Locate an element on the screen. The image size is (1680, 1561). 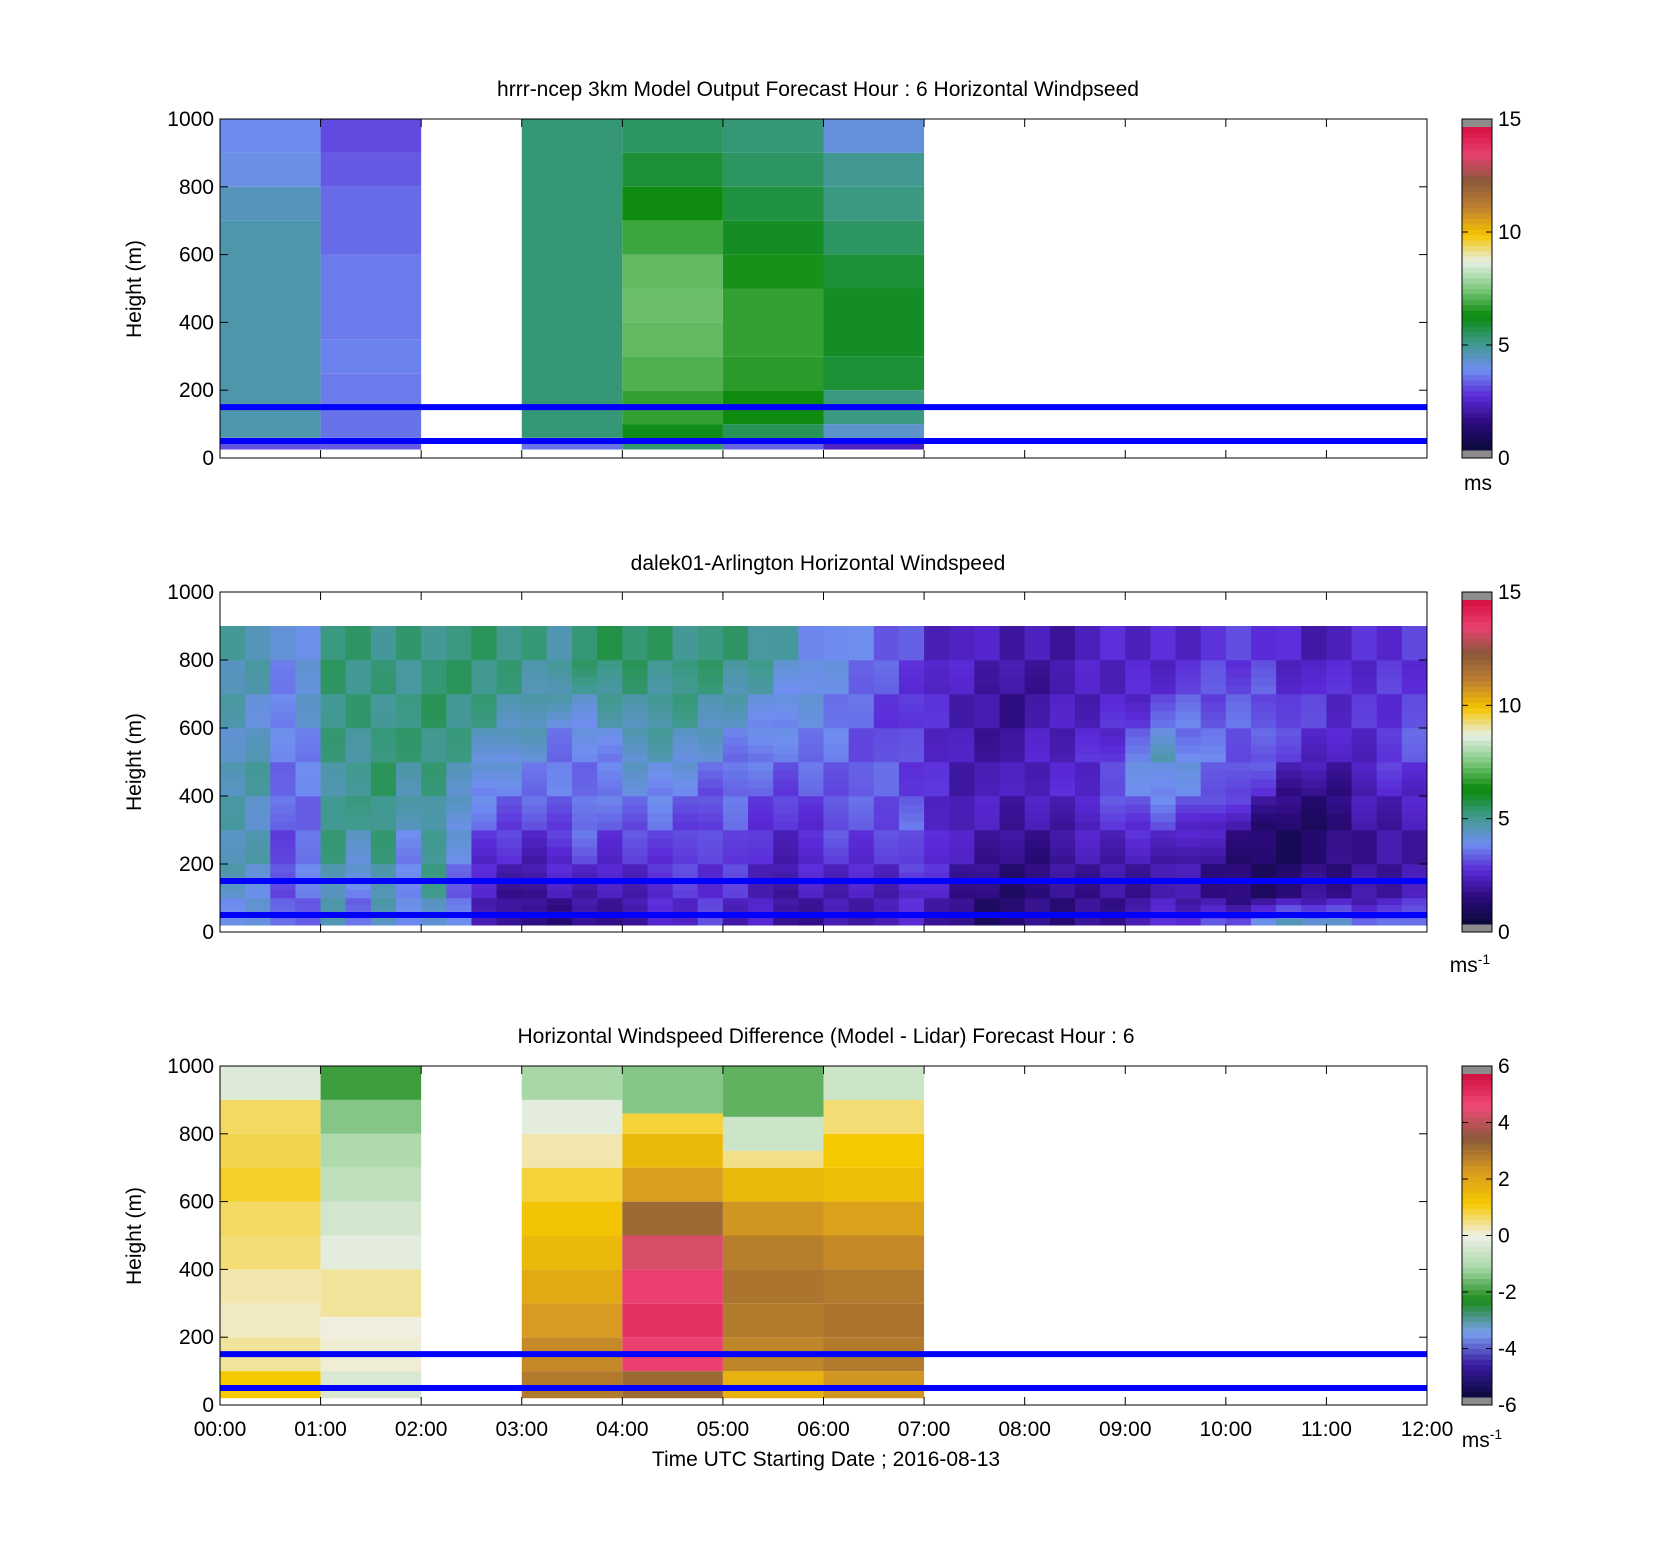
x-tick-label: 06:00 is located at coordinates (823, 1429).